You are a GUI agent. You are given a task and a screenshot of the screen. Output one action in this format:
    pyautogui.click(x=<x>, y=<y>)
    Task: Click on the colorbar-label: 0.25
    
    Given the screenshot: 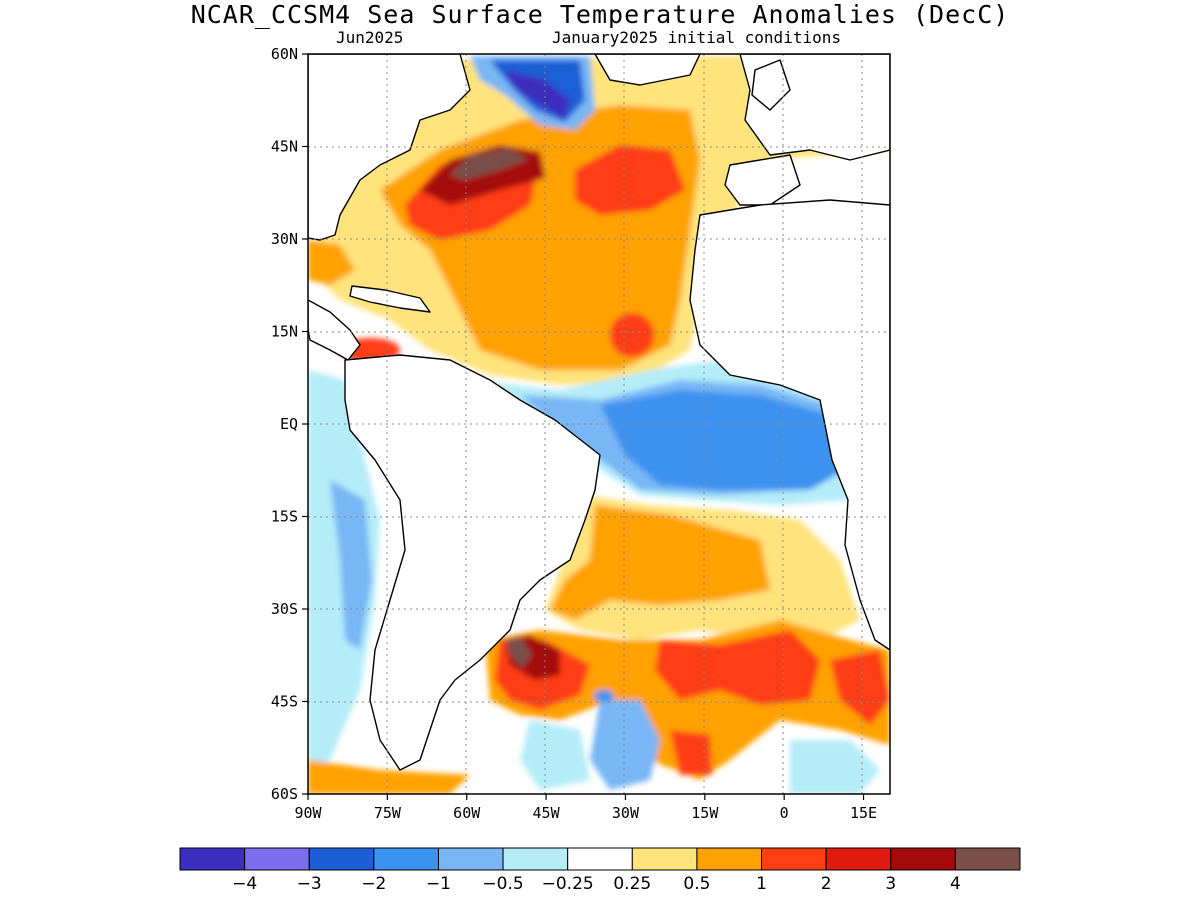 What is the action you would take?
    pyautogui.click(x=632, y=884)
    